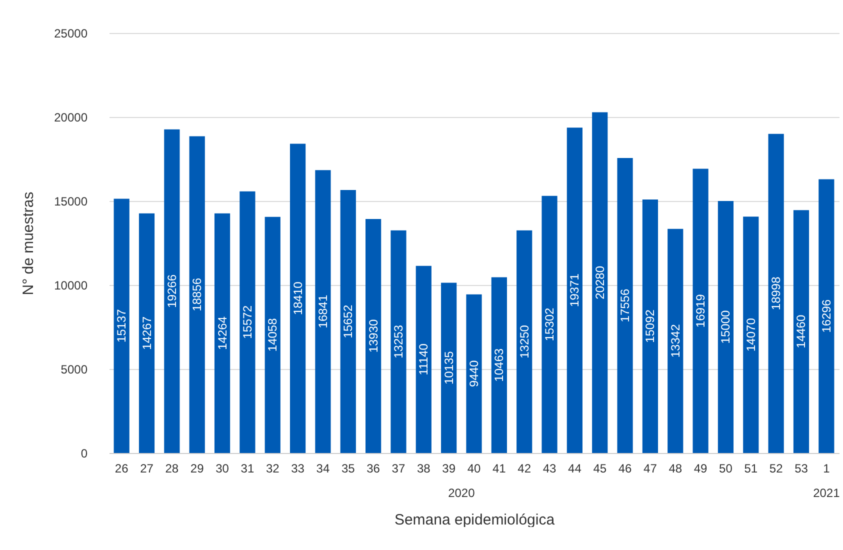 The image size is (843, 550). What do you see at coordinates (801, 469) in the screenshot?
I see `x-tick-label: 53` at bounding box center [801, 469].